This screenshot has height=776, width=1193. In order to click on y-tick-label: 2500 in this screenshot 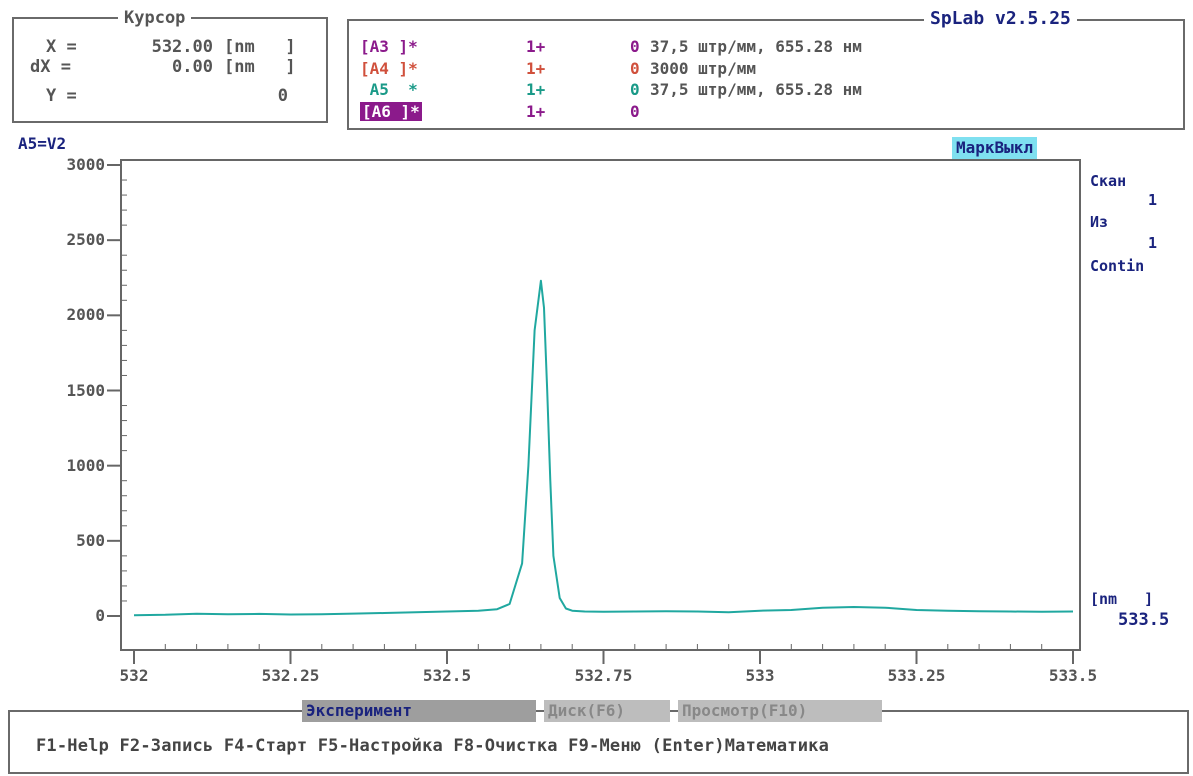, I will do `click(55, 239)`.